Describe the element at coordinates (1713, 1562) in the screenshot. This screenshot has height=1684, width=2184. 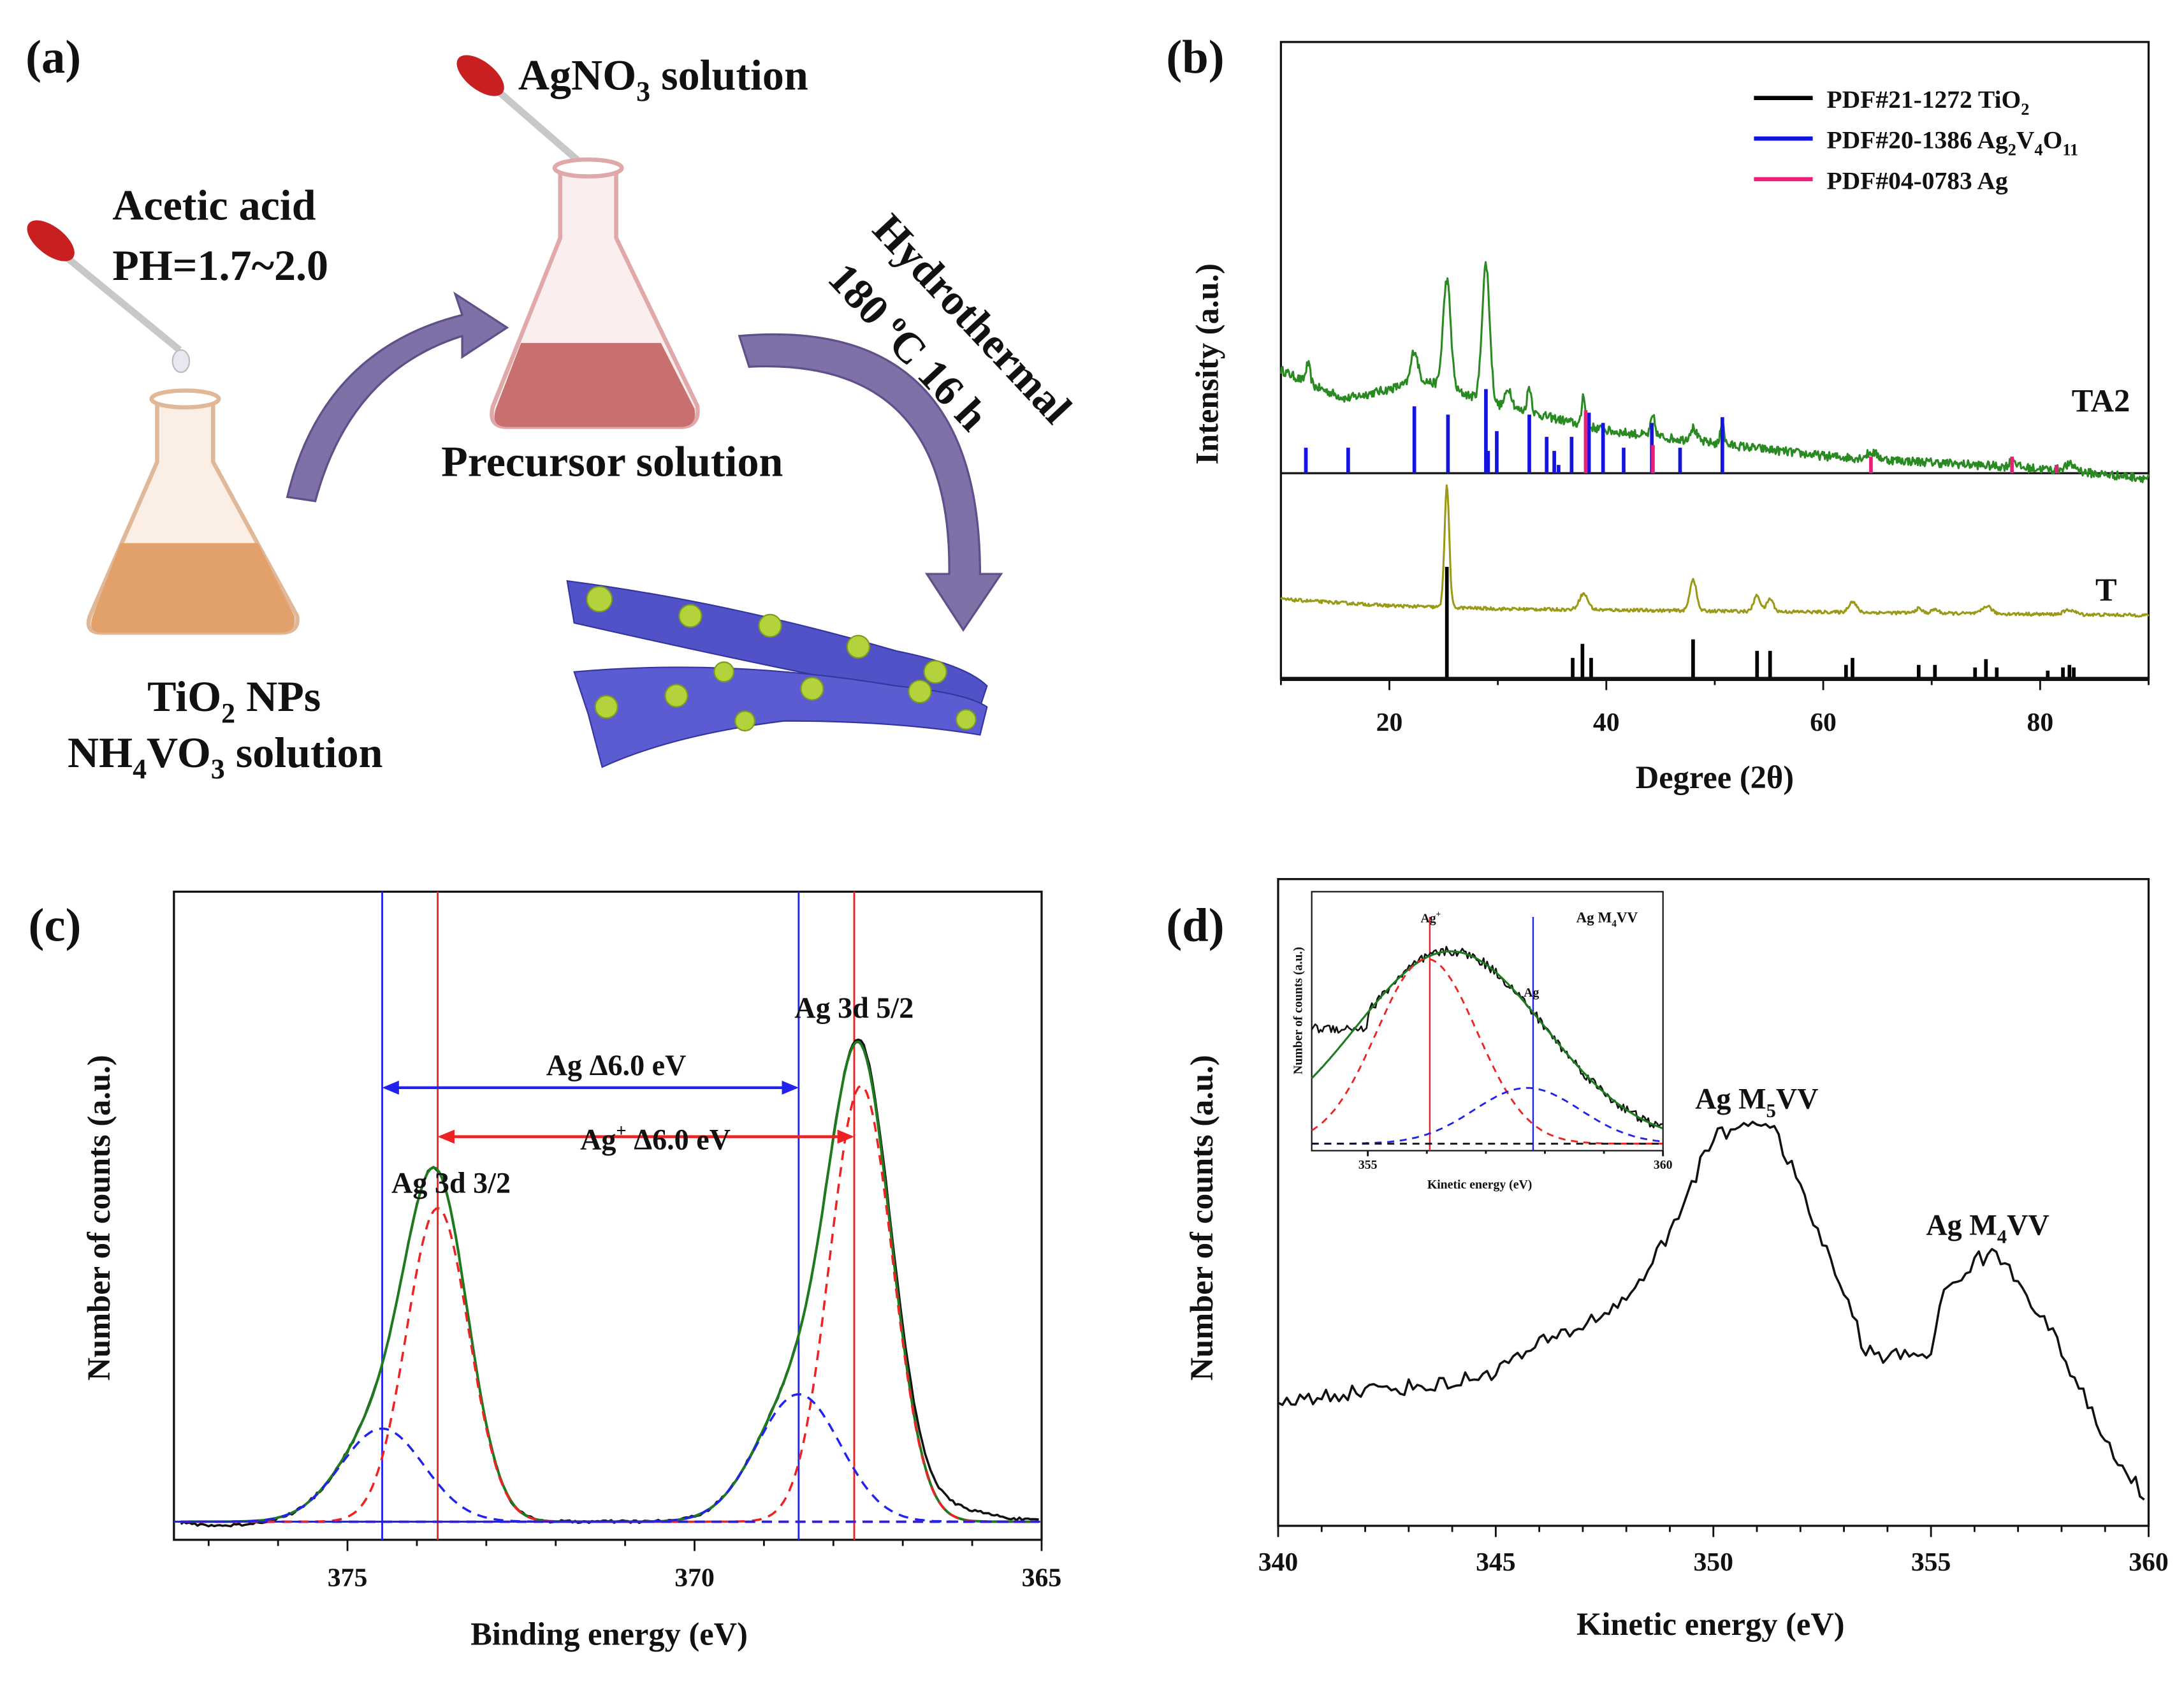
I see `x-tick-label: 350` at that location.